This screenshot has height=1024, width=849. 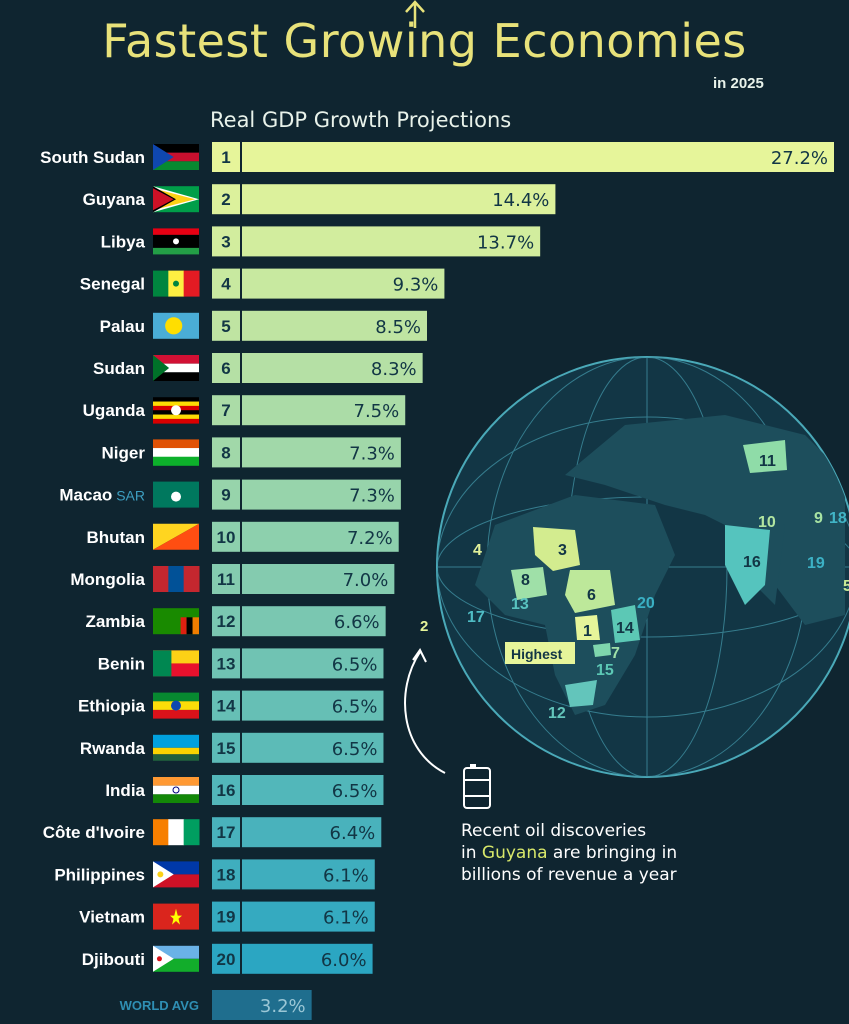 I want to click on chart-title: Real GDP Growth Projections, so click(x=361, y=120).